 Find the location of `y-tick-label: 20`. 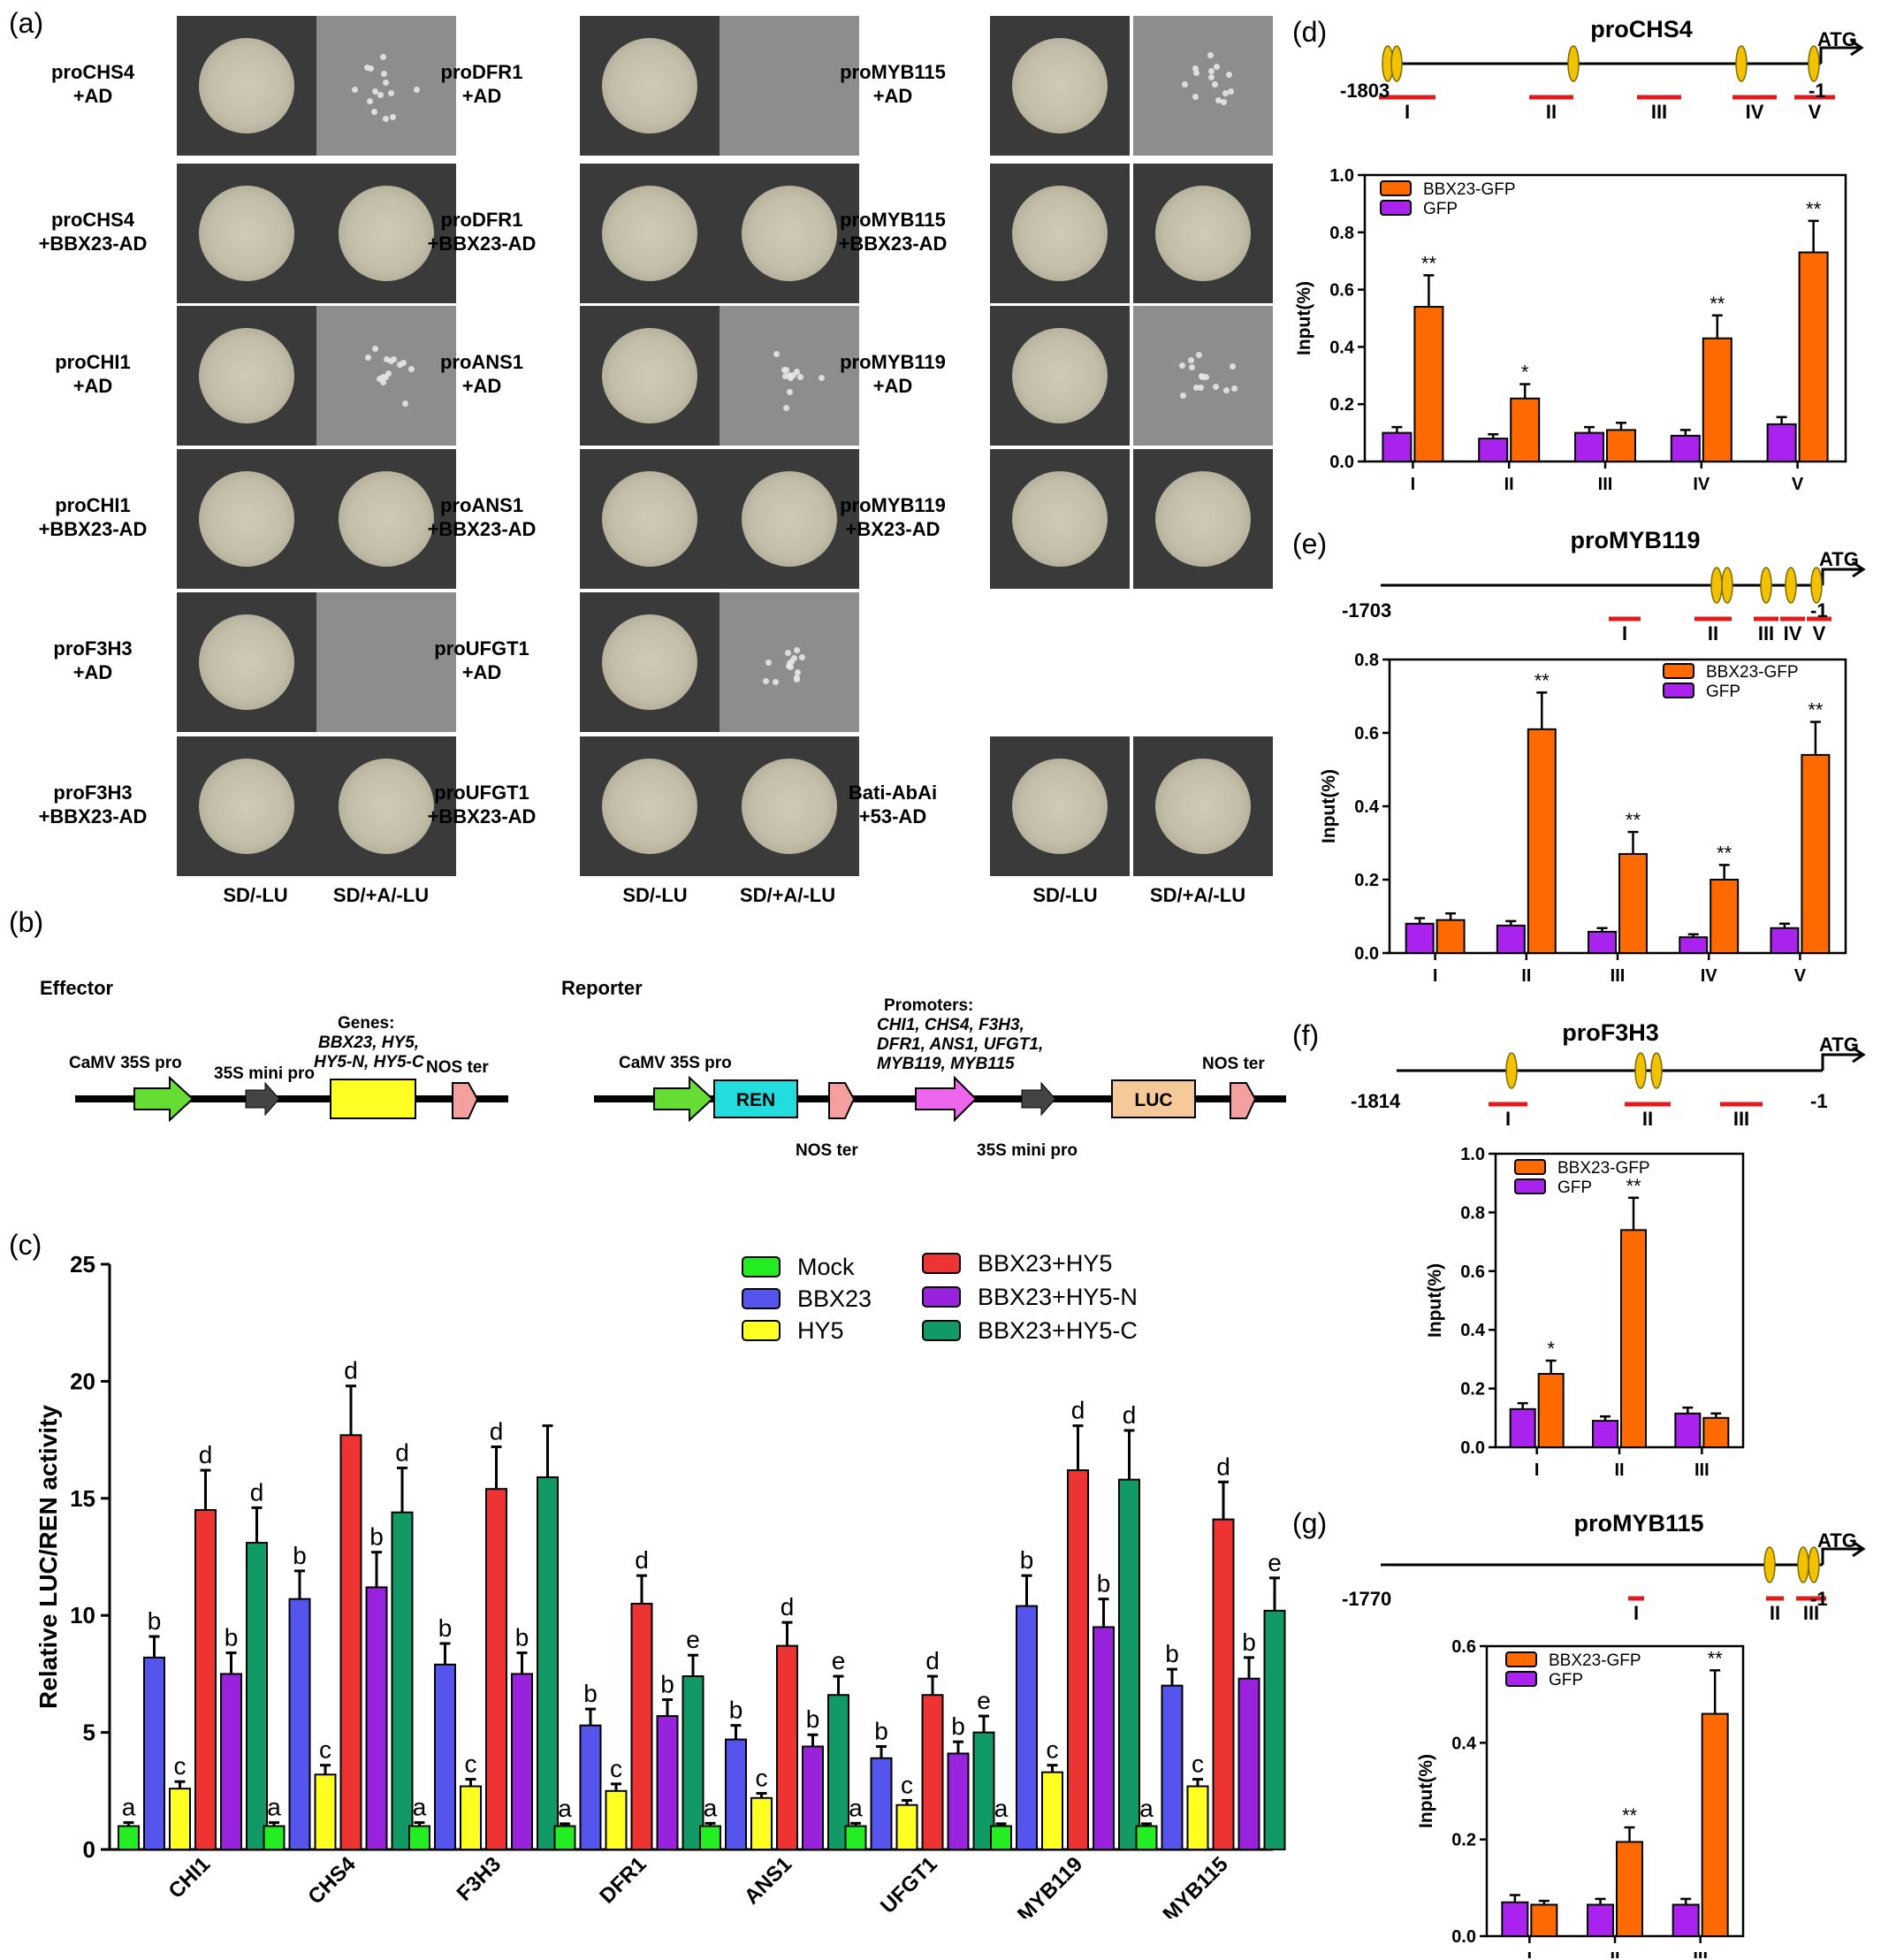

y-tick-label: 20 is located at coordinates (82, 1381).